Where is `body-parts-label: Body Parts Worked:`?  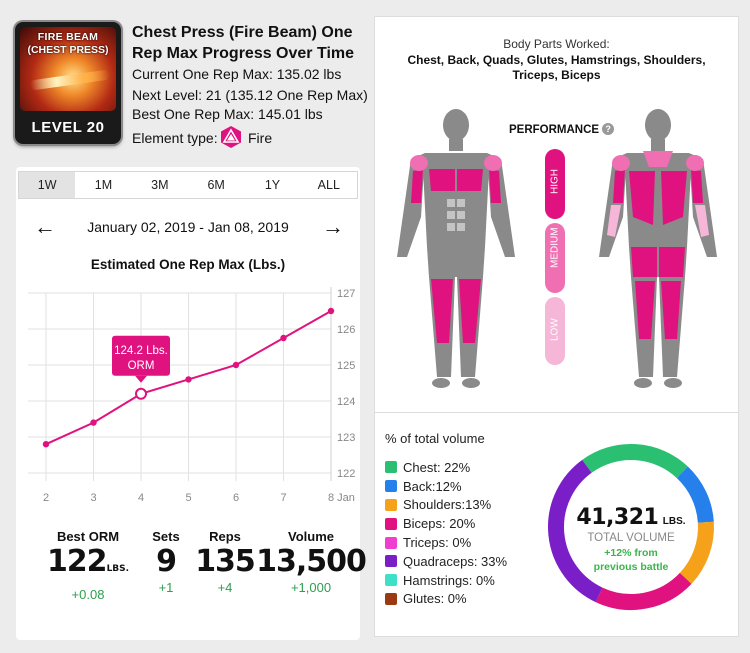
body-parts-label: Body Parts Worked: is located at coordinates (556, 44).